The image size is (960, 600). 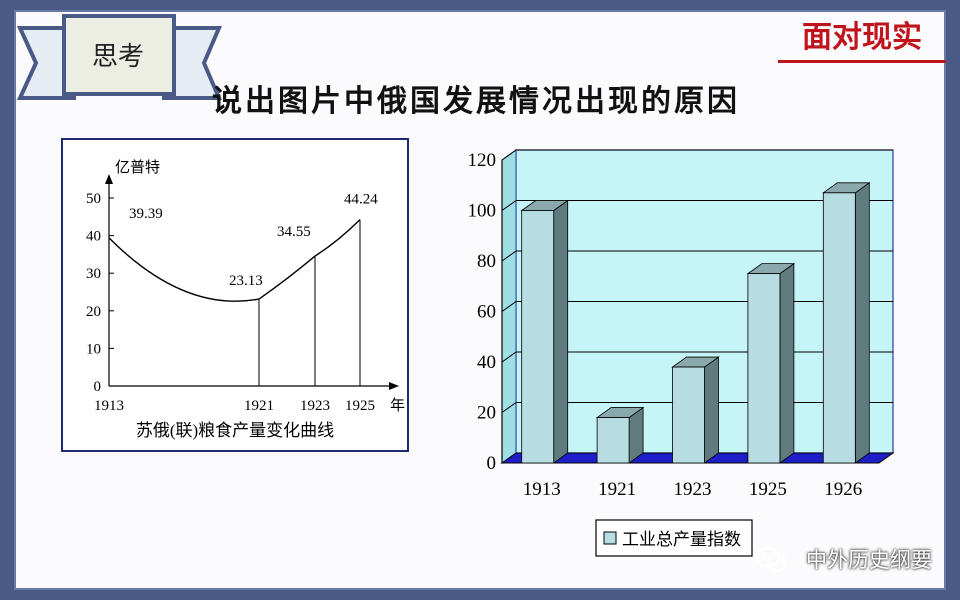 I want to click on y-tick-label: 50, so click(x=93, y=199).